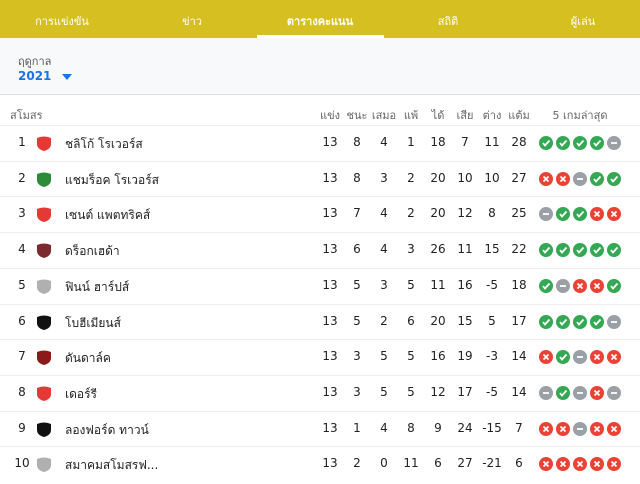  I want to click on tab: ตารางคะแนน, so click(320, 21).